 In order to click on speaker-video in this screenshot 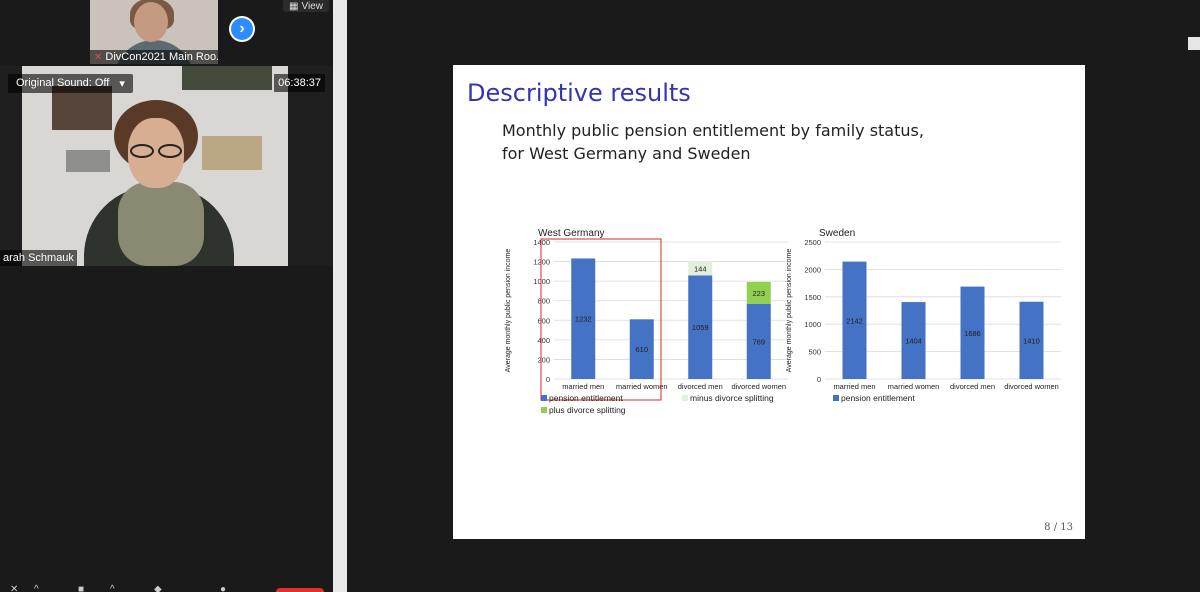, I will do `click(155, 166)`.